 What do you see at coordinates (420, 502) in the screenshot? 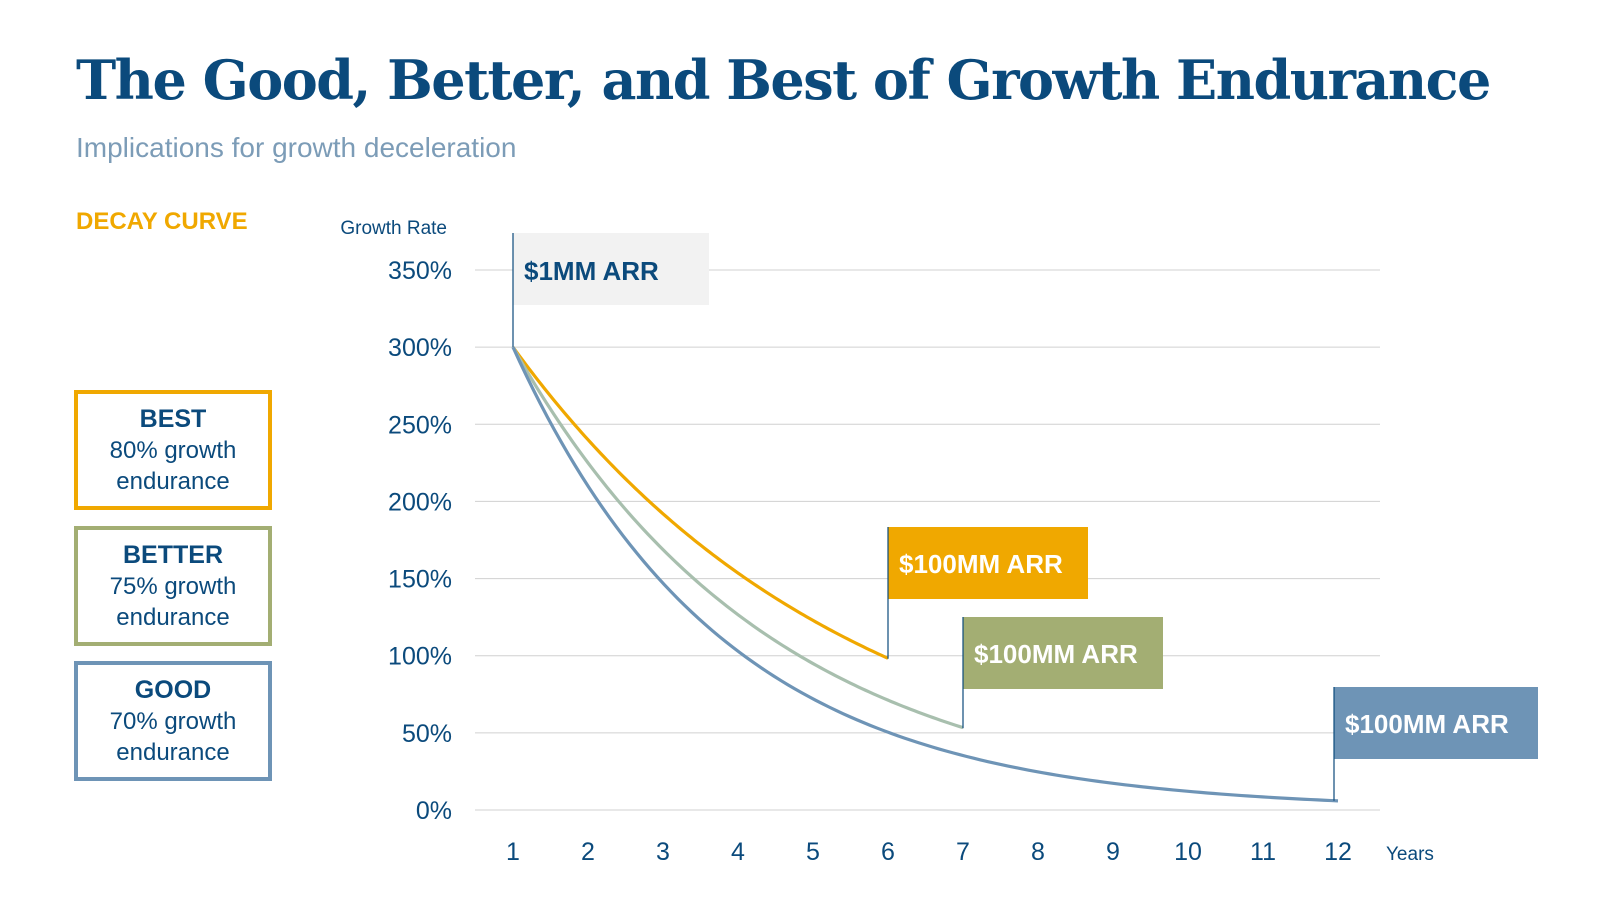
I see `y-tick-label: 200%` at bounding box center [420, 502].